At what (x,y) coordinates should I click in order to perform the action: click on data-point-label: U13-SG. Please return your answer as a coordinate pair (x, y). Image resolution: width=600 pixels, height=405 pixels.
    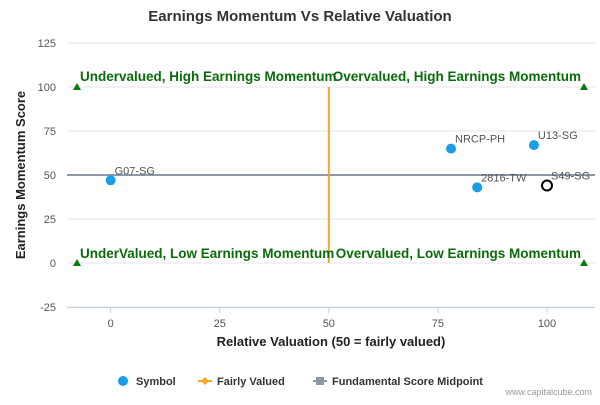
    Looking at the image, I should click on (558, 136).